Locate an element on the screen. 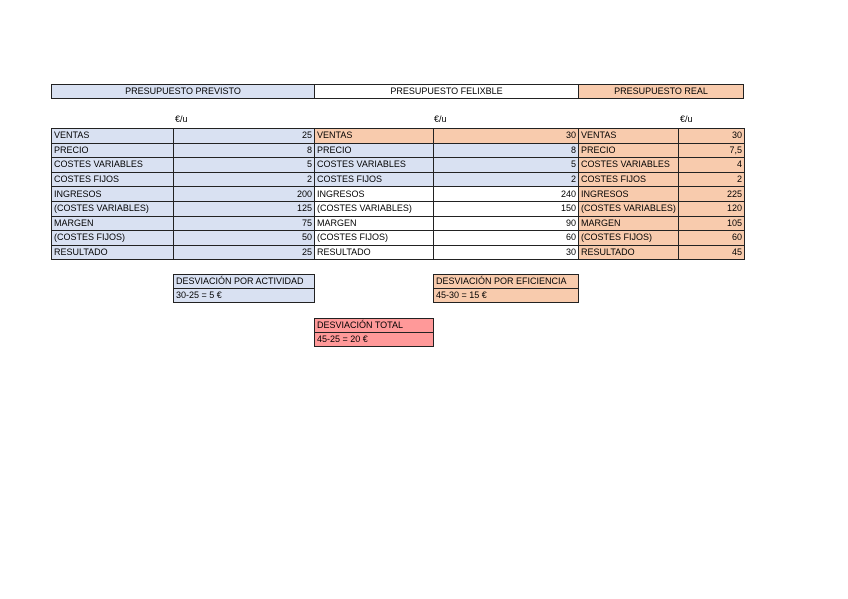  previsto-label: RESULTADO is located at coordinates (112, 252).